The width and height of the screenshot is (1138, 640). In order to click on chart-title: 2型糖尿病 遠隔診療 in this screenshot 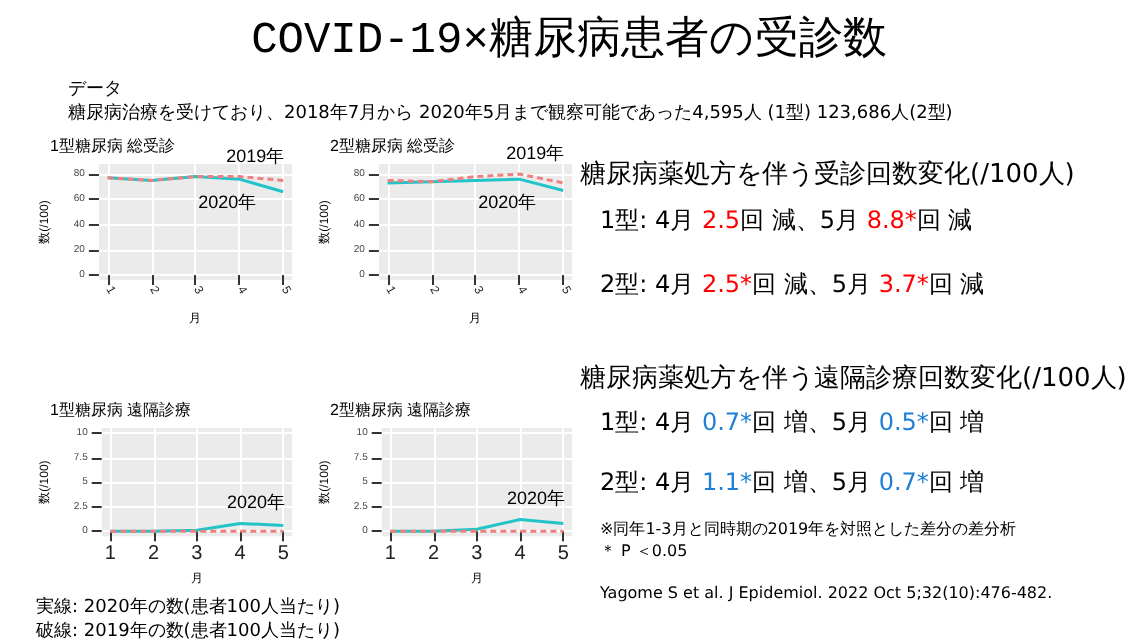, I will do `click(401, 410)`.